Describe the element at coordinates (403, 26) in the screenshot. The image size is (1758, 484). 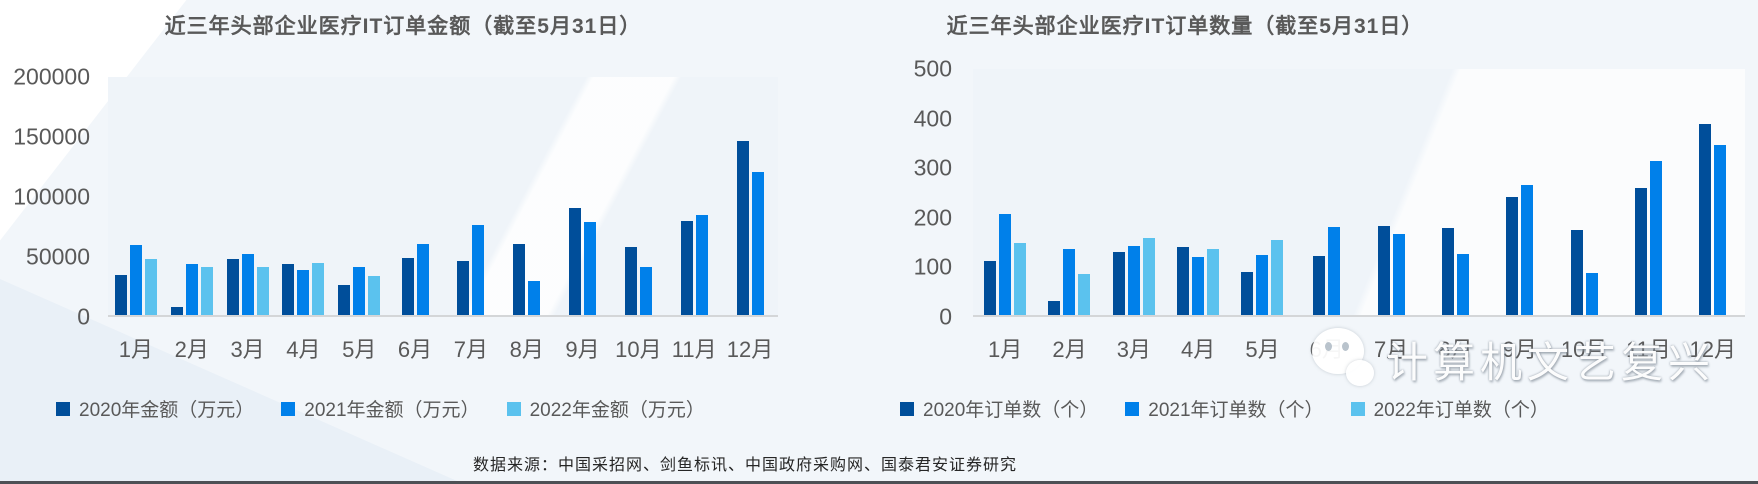
I see `chart-title: 近三年头部企业医疗IT订单金额（截至5月31日）` at that location.